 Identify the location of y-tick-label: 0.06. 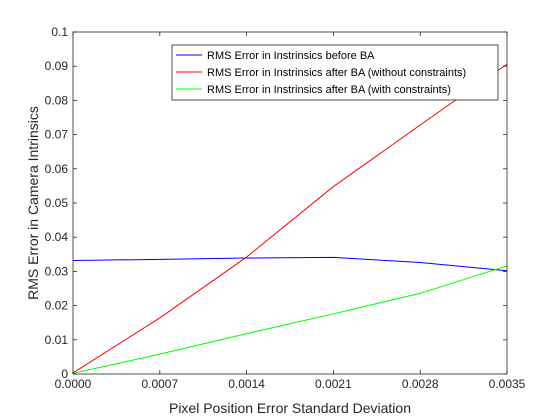
(57, 169).